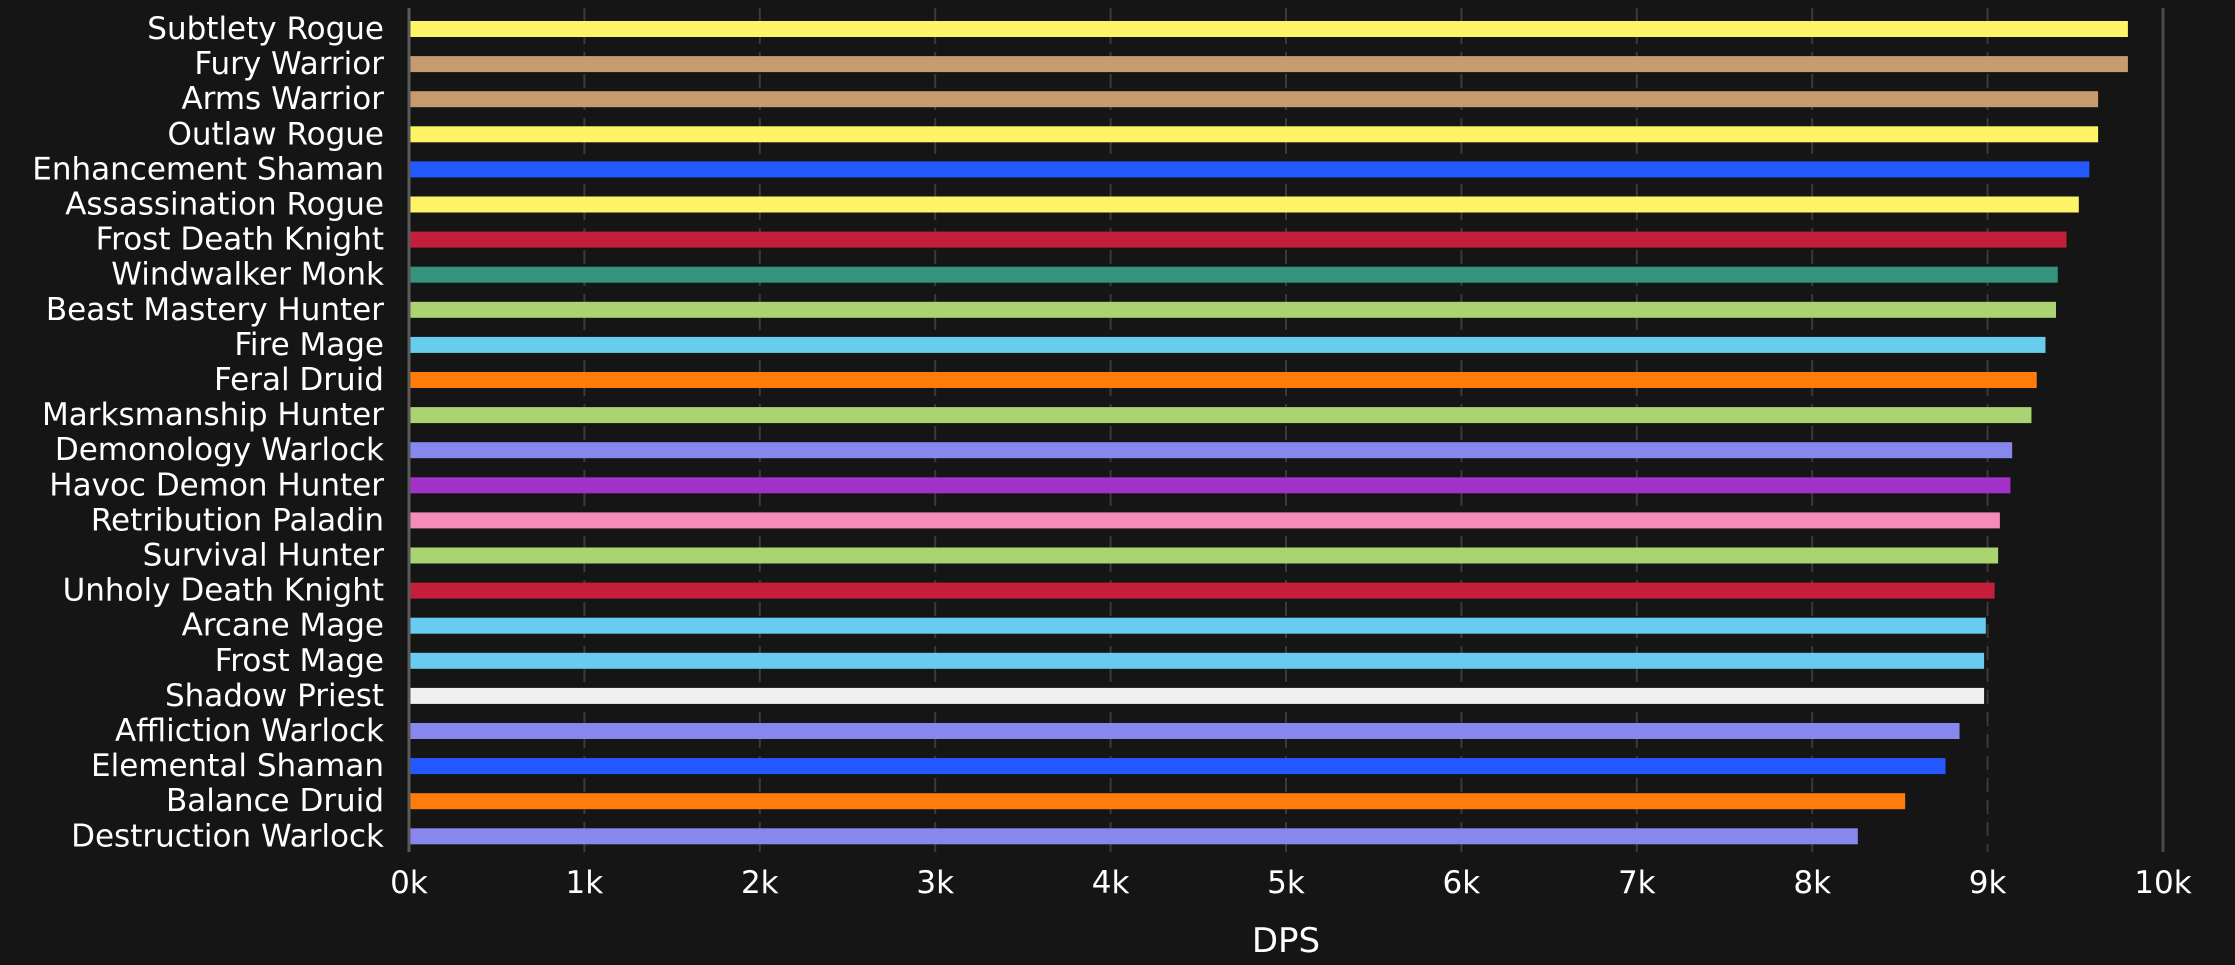 Image resolution: width=2235 pixels, height=965 pixels. Describe the element at coordinates (1197, 695) in the screenshot. I see `bar-shadow-priest` at that location.